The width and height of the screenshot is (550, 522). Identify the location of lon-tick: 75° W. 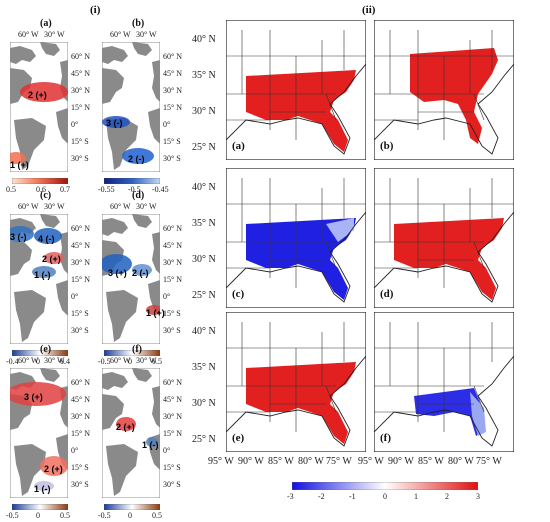
(489, 461).